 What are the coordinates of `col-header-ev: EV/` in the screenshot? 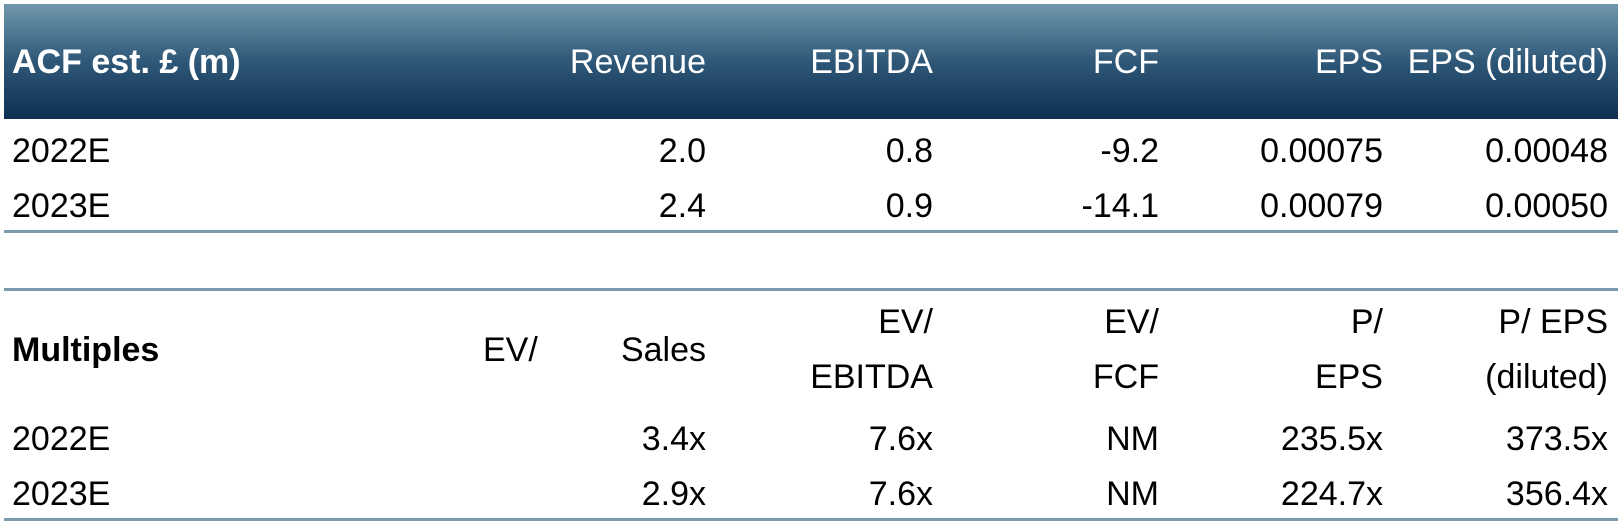 It's located at (510, 350).